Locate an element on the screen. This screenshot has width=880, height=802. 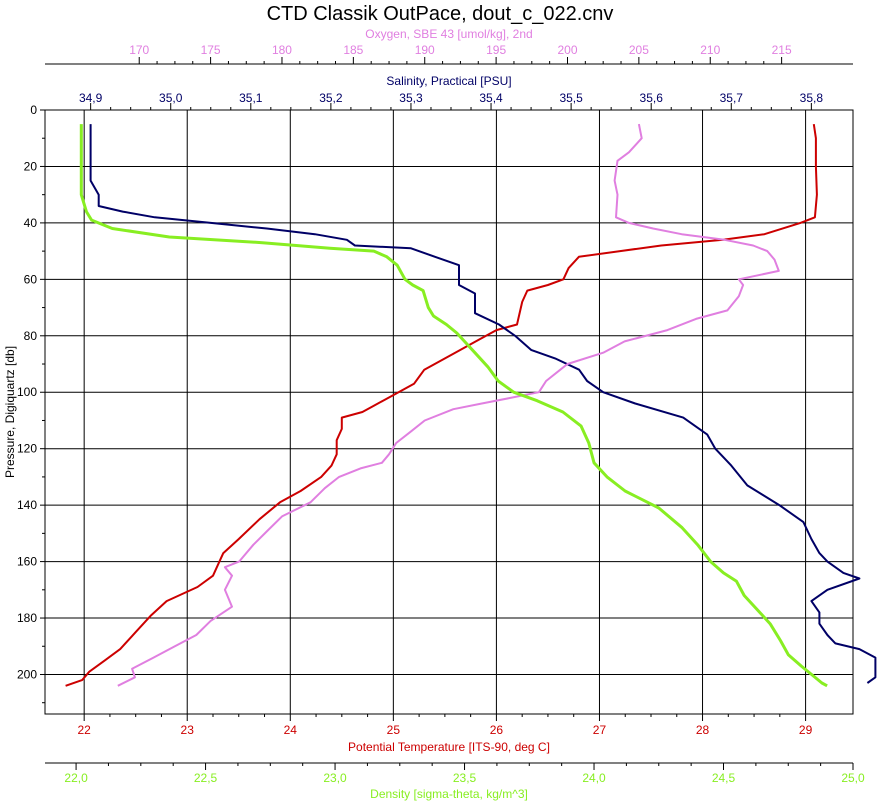
salinity-axis-label: Salinity, Practical [PSU] is located at coordinates (448, 81).